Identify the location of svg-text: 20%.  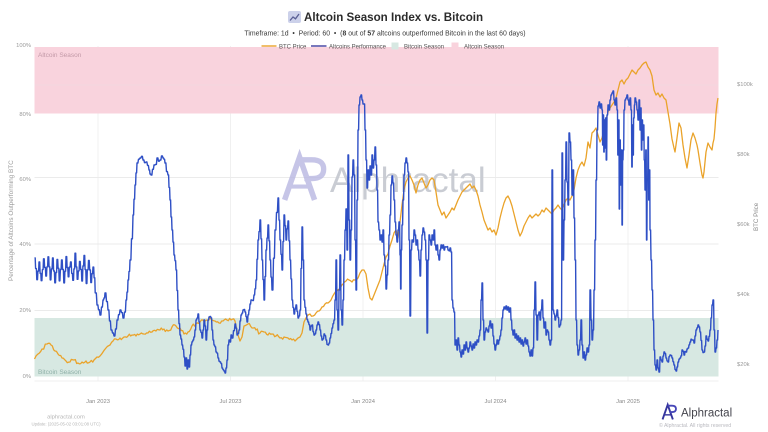
(25, 311).